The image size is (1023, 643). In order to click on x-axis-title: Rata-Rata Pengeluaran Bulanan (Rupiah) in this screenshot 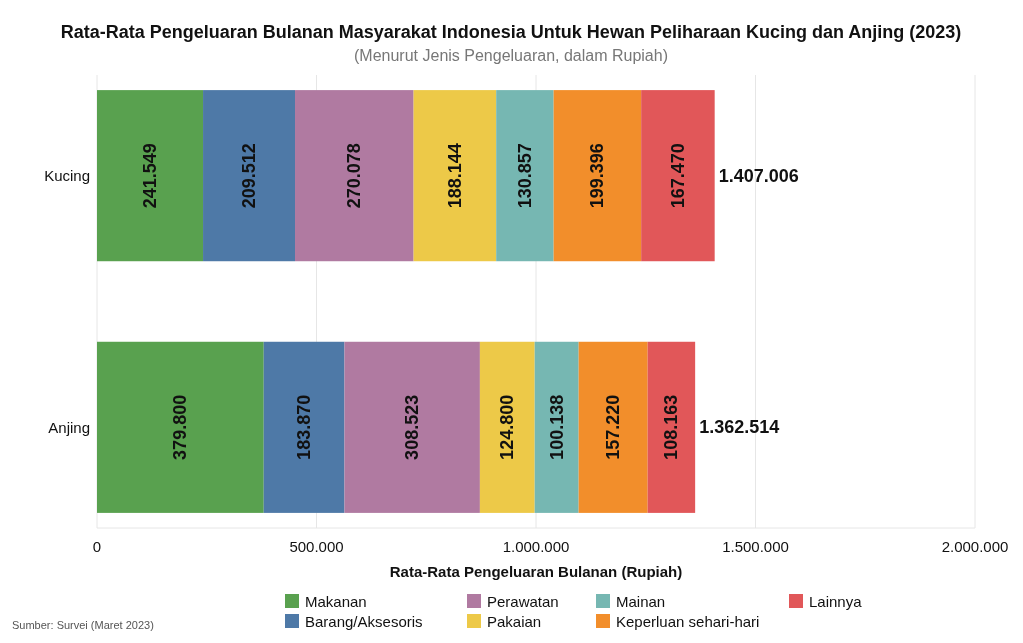, I will do `click(536, 571)`.